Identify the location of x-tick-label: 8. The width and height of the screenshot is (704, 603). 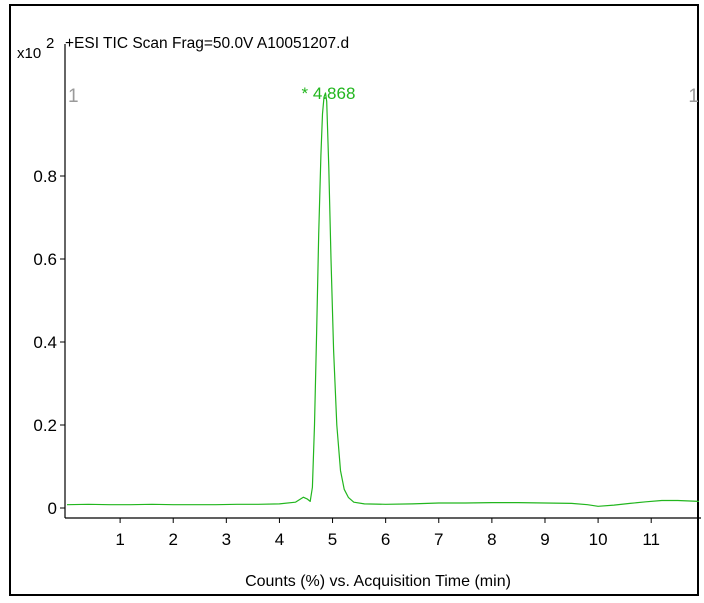
(491, 539).